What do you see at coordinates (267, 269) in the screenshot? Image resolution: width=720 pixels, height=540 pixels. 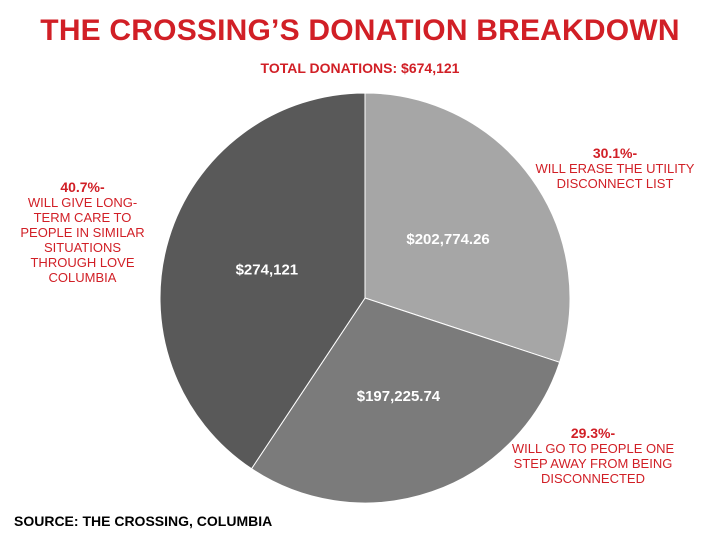 I see `slice-value-label: $274,121` at bounding box center [267, 269].